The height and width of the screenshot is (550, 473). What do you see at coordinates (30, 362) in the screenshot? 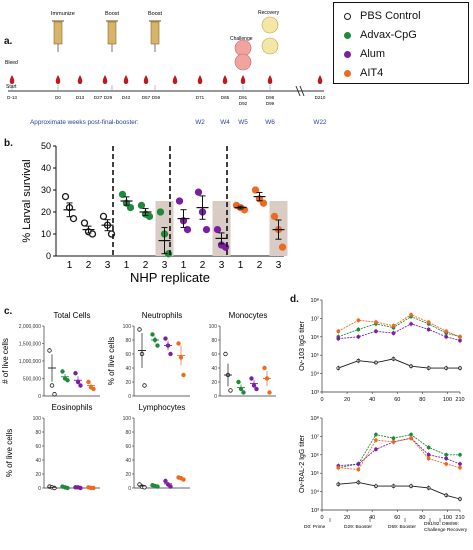
I see `y-tick-label: 1,000,000` at bounding box center [30, 362].